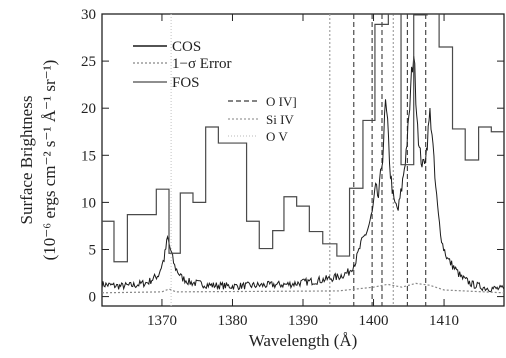  I want to click on y-tick-label-10: 10, so click(88, 203).